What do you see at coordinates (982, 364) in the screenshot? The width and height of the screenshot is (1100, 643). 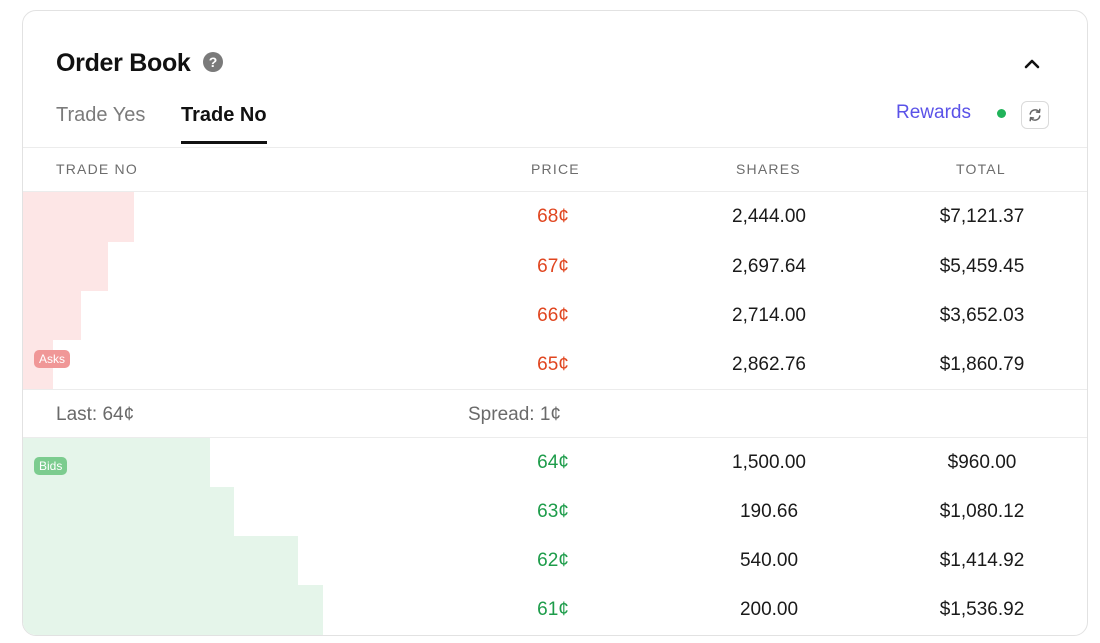 I see `ask-total: $1,860.79` at bounding box center [982, 364].